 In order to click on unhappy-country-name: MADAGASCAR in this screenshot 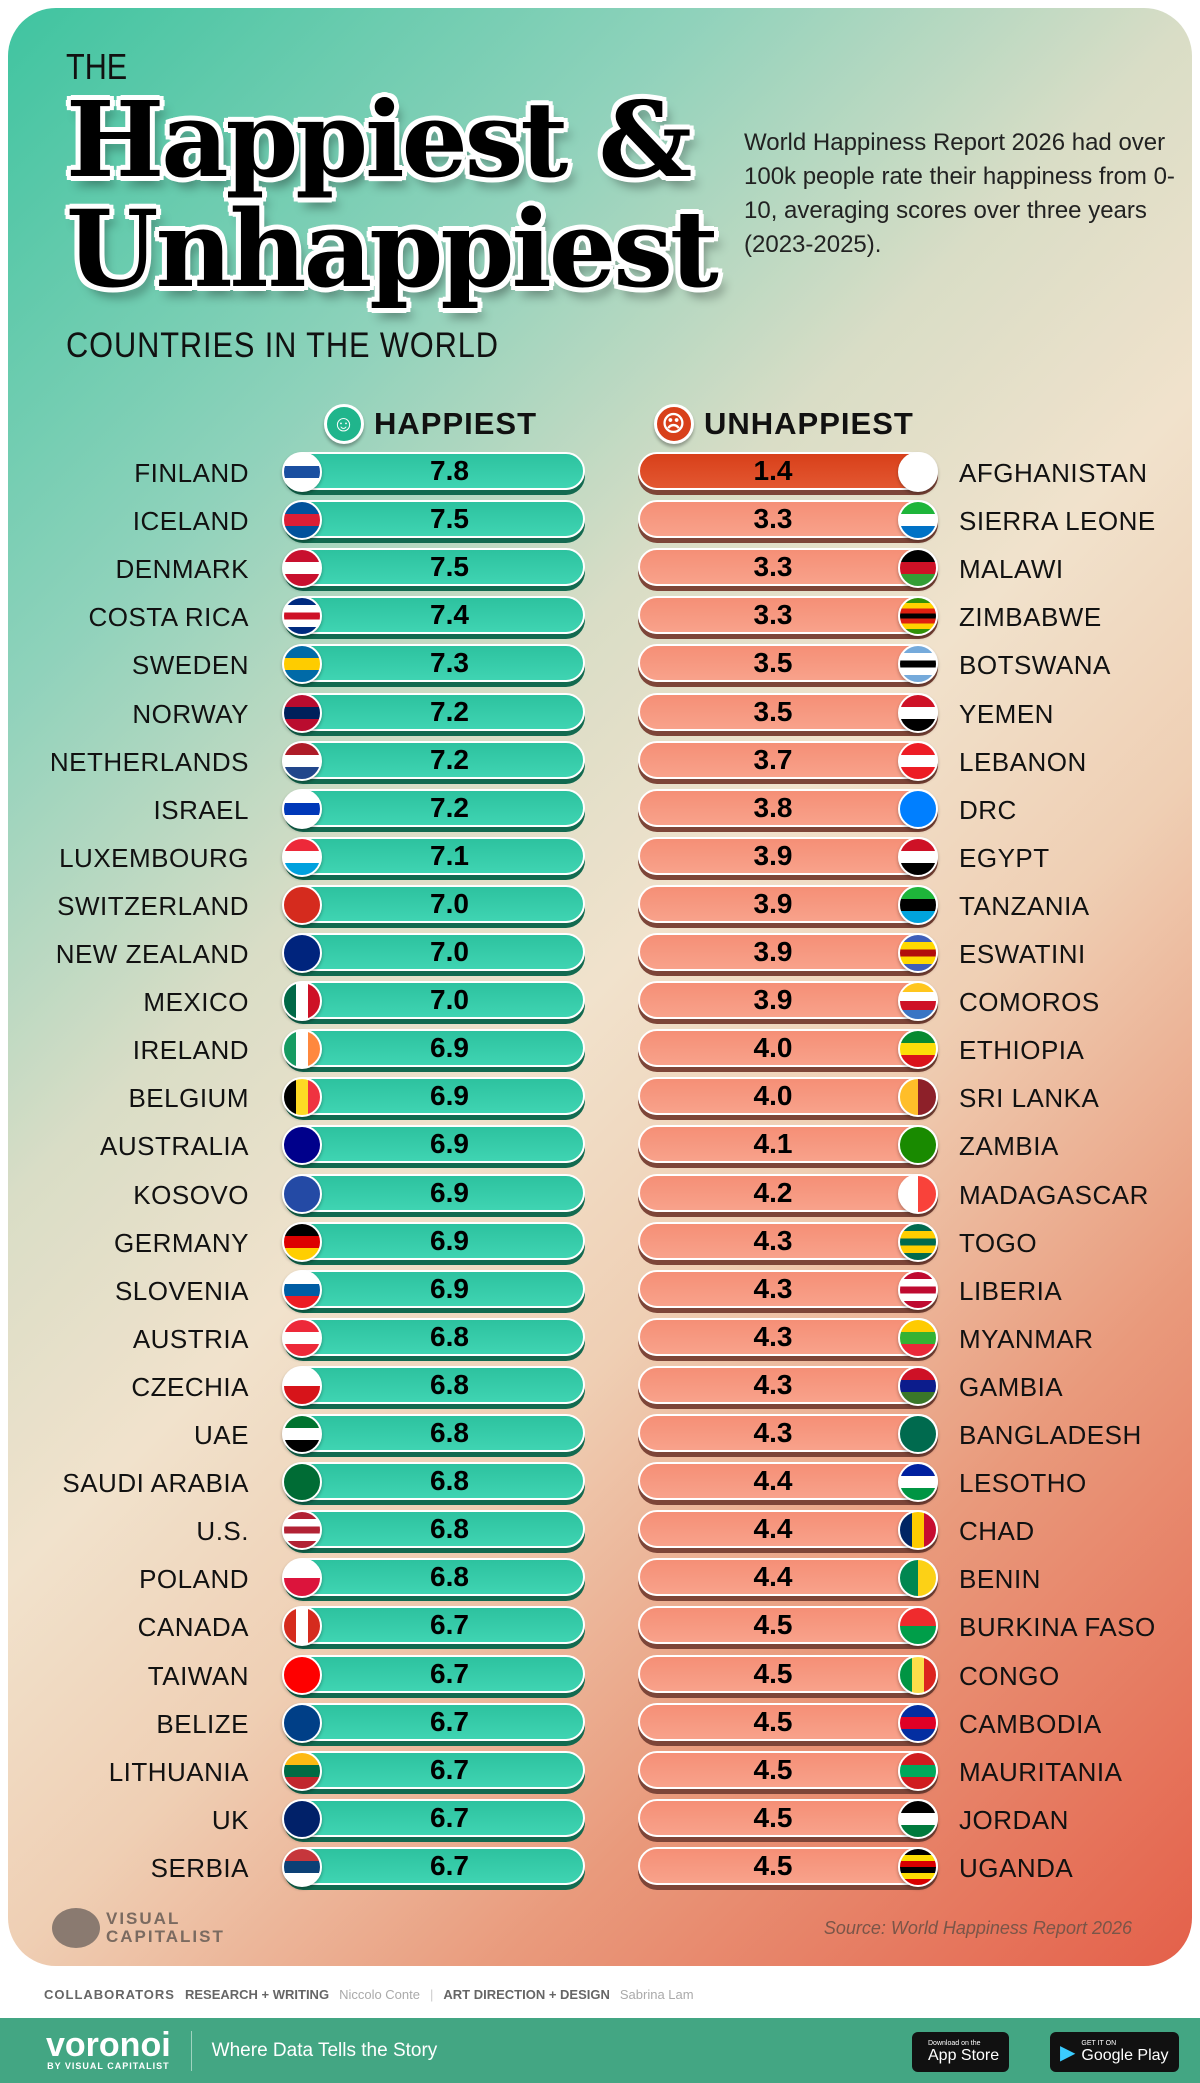, I will do `click(1054, 1194)`.